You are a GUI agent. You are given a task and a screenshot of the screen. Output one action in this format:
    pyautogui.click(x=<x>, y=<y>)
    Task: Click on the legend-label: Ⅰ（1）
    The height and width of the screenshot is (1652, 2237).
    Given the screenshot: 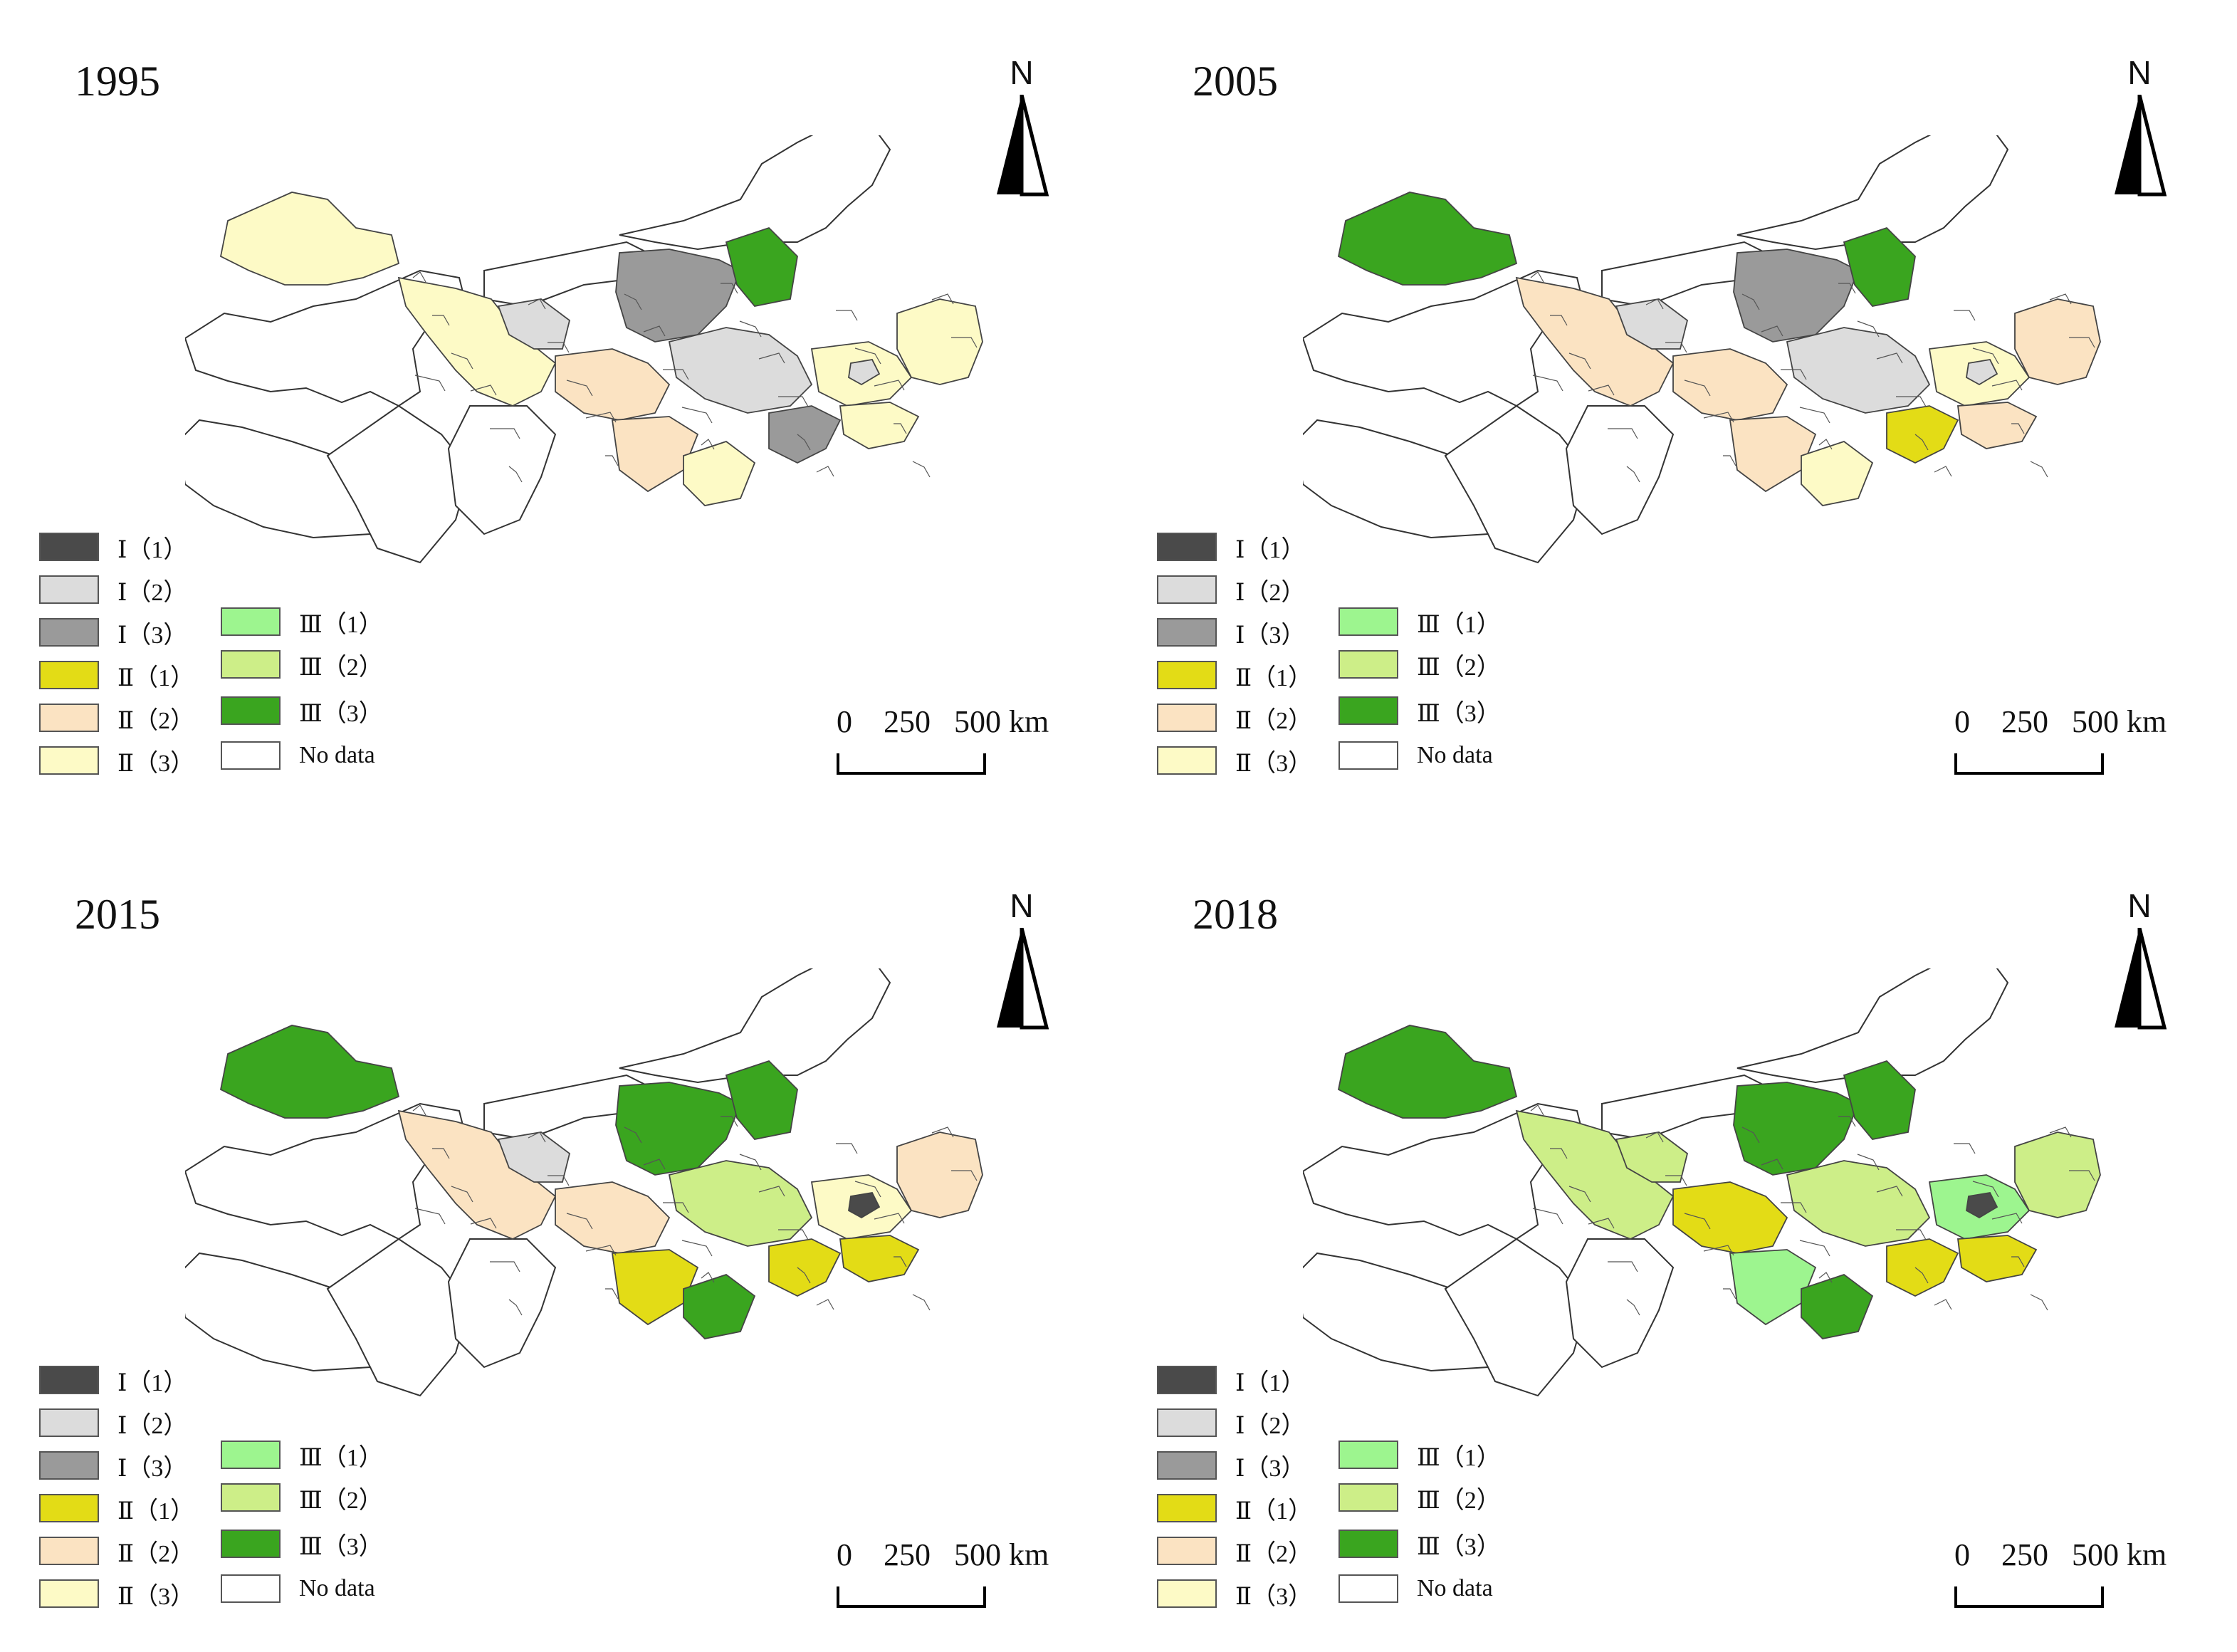 What is the action you would take?
    pyautogui.click(x=152, y=1382)
    